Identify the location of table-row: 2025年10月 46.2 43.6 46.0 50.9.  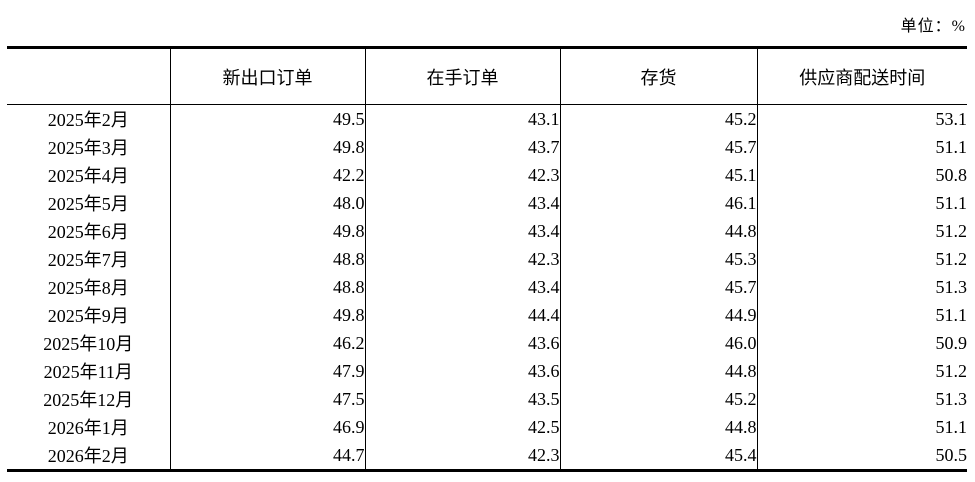
(487, 343).